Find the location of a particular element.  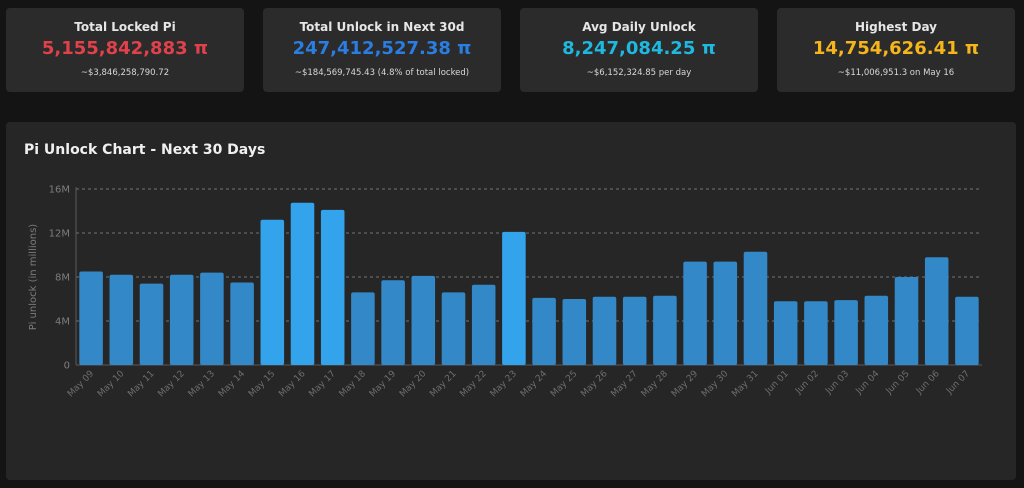

x-tick-label: Jun 07 is located at coordinates (958, 383).